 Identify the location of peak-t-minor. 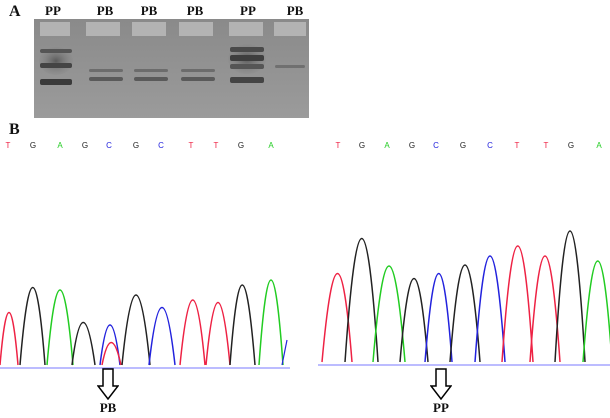
(111, 354).